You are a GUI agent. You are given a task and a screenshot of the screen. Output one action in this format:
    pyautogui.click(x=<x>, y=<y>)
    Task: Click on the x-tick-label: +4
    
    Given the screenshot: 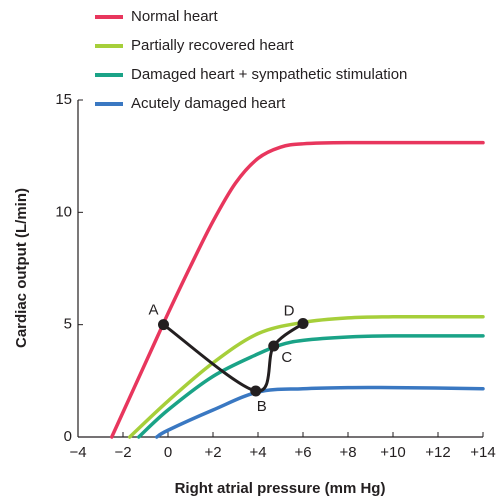 What is the action you would take?
    pyautogui.click(x=257, y=452)
    